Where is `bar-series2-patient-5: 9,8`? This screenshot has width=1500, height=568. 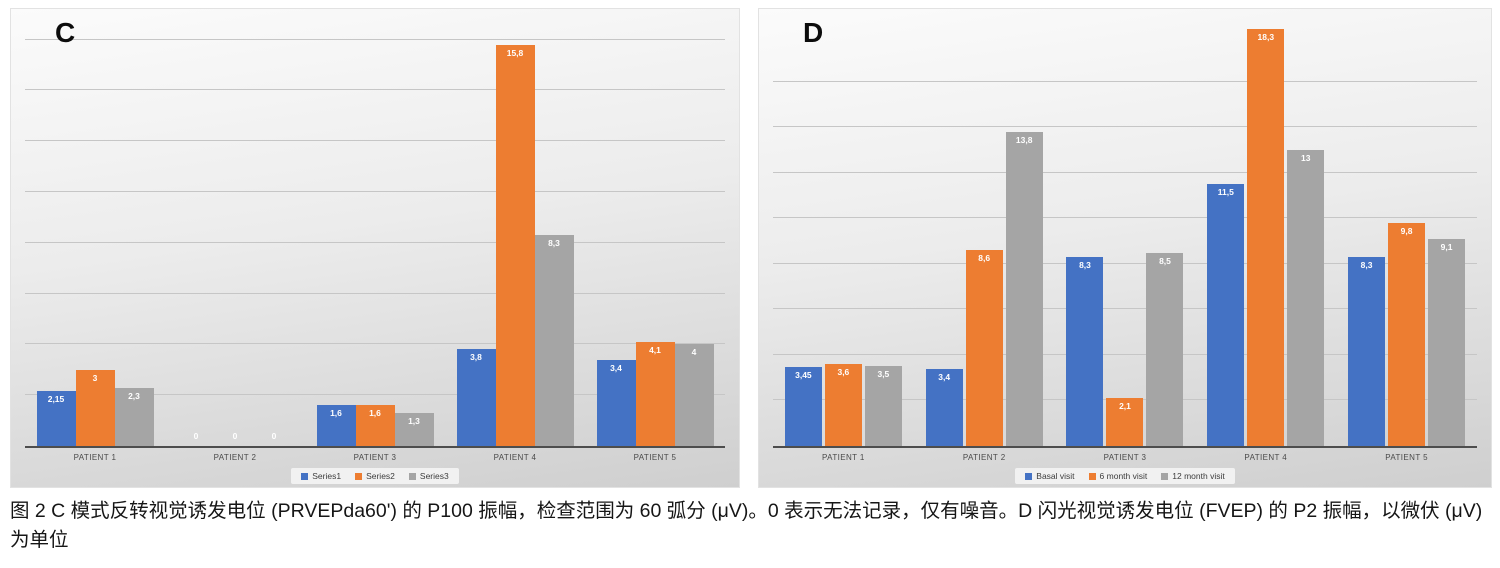 bar-series2-patient-5: 9,8 is located at coordinates (1407, 334).